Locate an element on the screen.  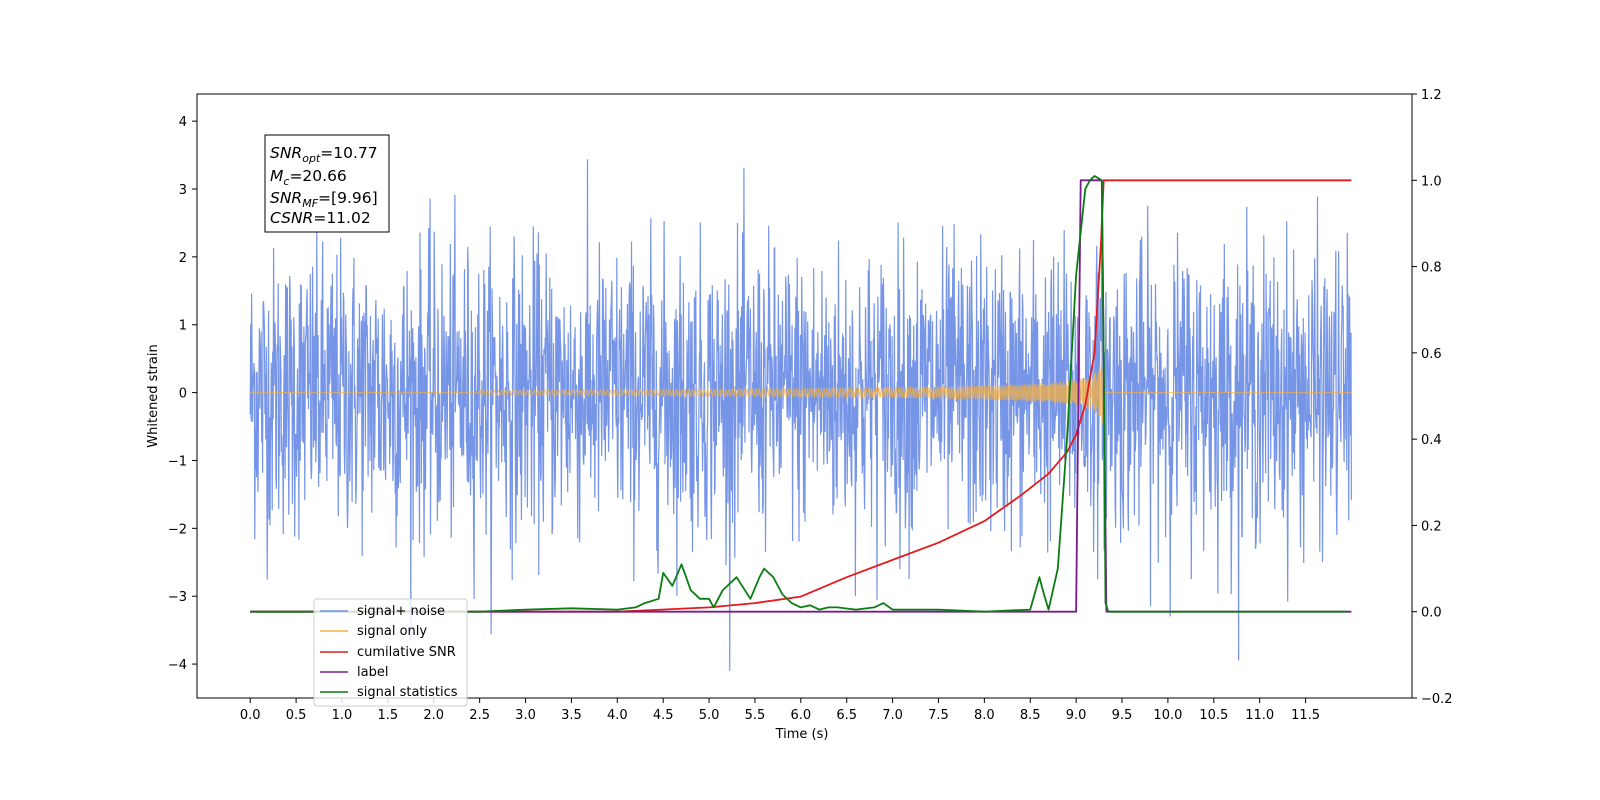
legend-label-label: label is located at coordinates (372, 672).